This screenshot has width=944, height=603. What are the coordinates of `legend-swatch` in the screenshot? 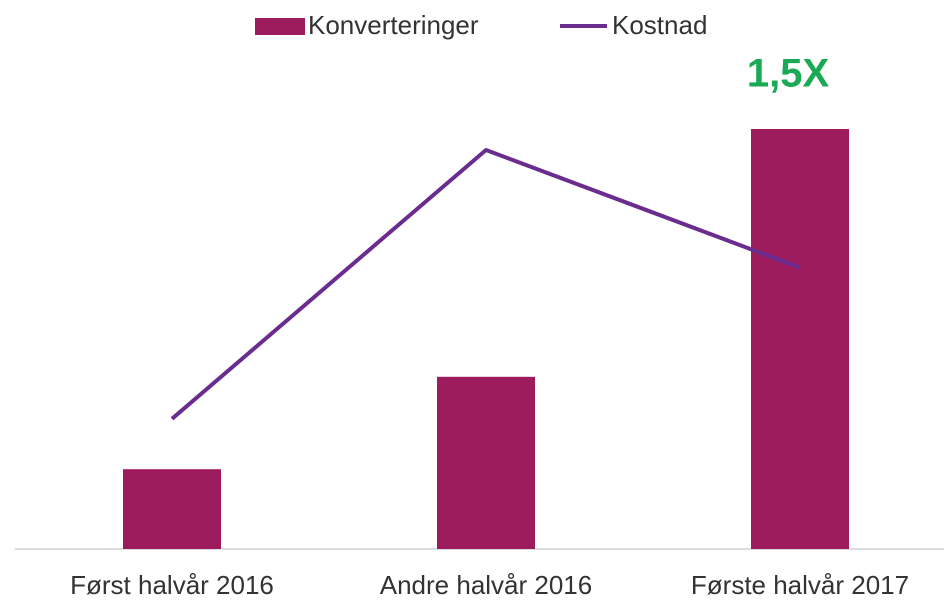 It's located at (280, 26).